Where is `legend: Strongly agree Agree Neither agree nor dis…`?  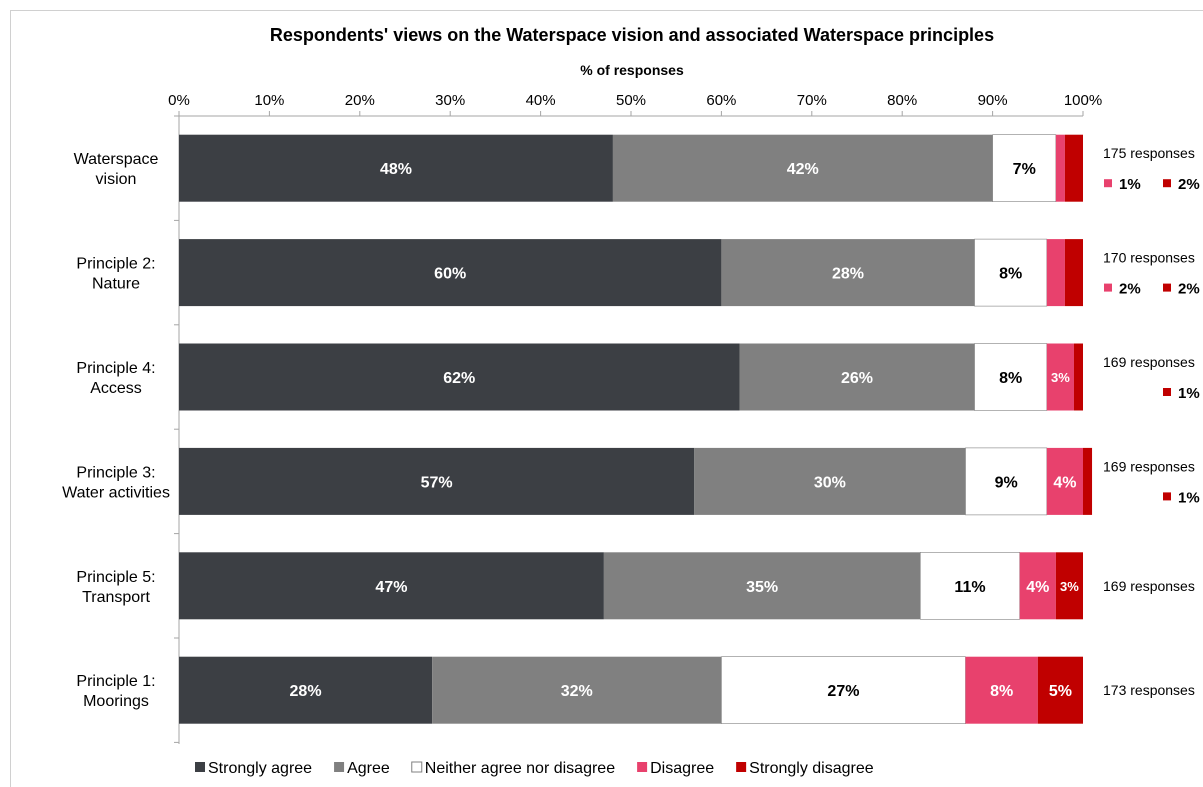 legend: Strongly agree Agree Neither agree nor dis… is located at coordinates (534, 768).